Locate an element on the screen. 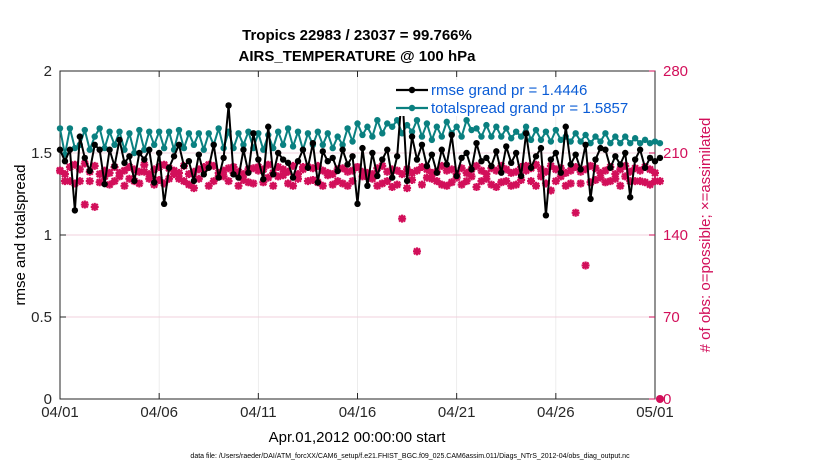  y-tick-label: 1.5 is located at coordinates (41, 153).